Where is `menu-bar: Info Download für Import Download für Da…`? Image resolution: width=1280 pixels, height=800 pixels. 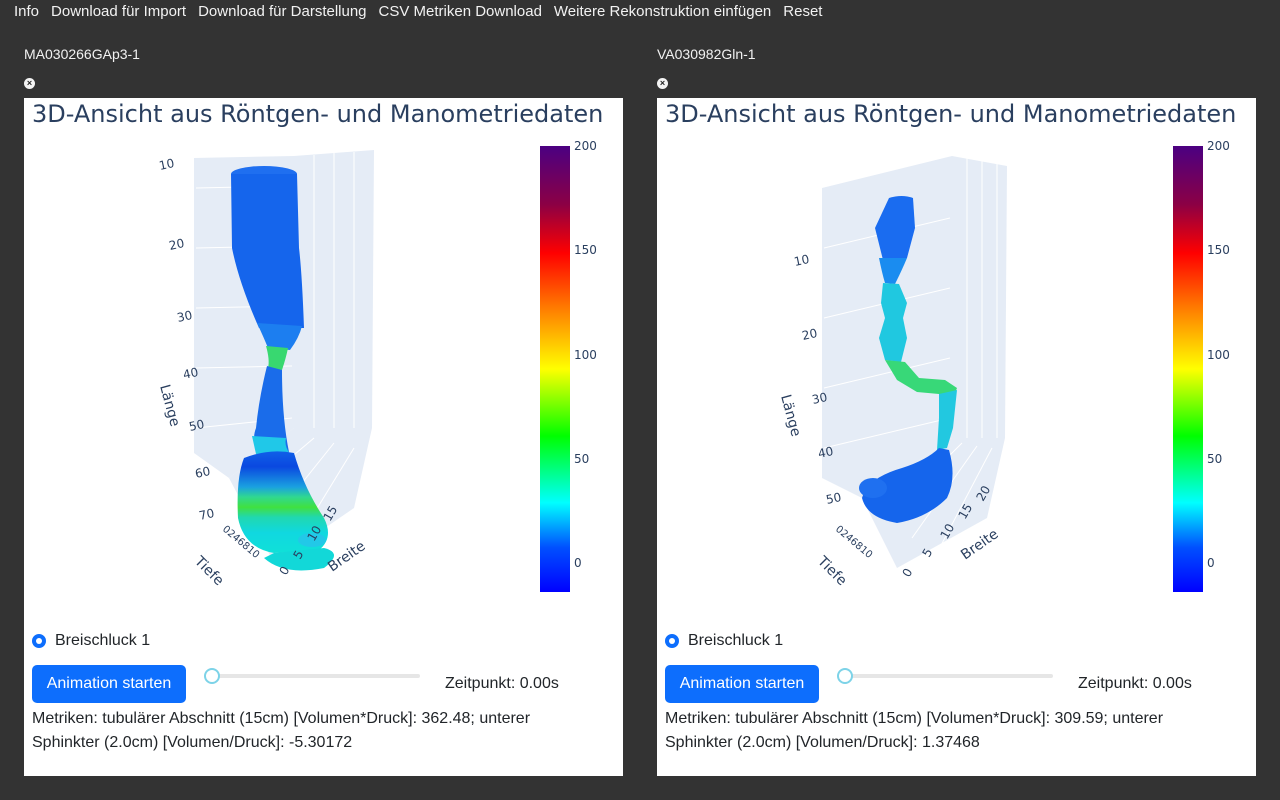
menu-bar: Info Download für Import Download für Da… is located at coordinates (414, 11).